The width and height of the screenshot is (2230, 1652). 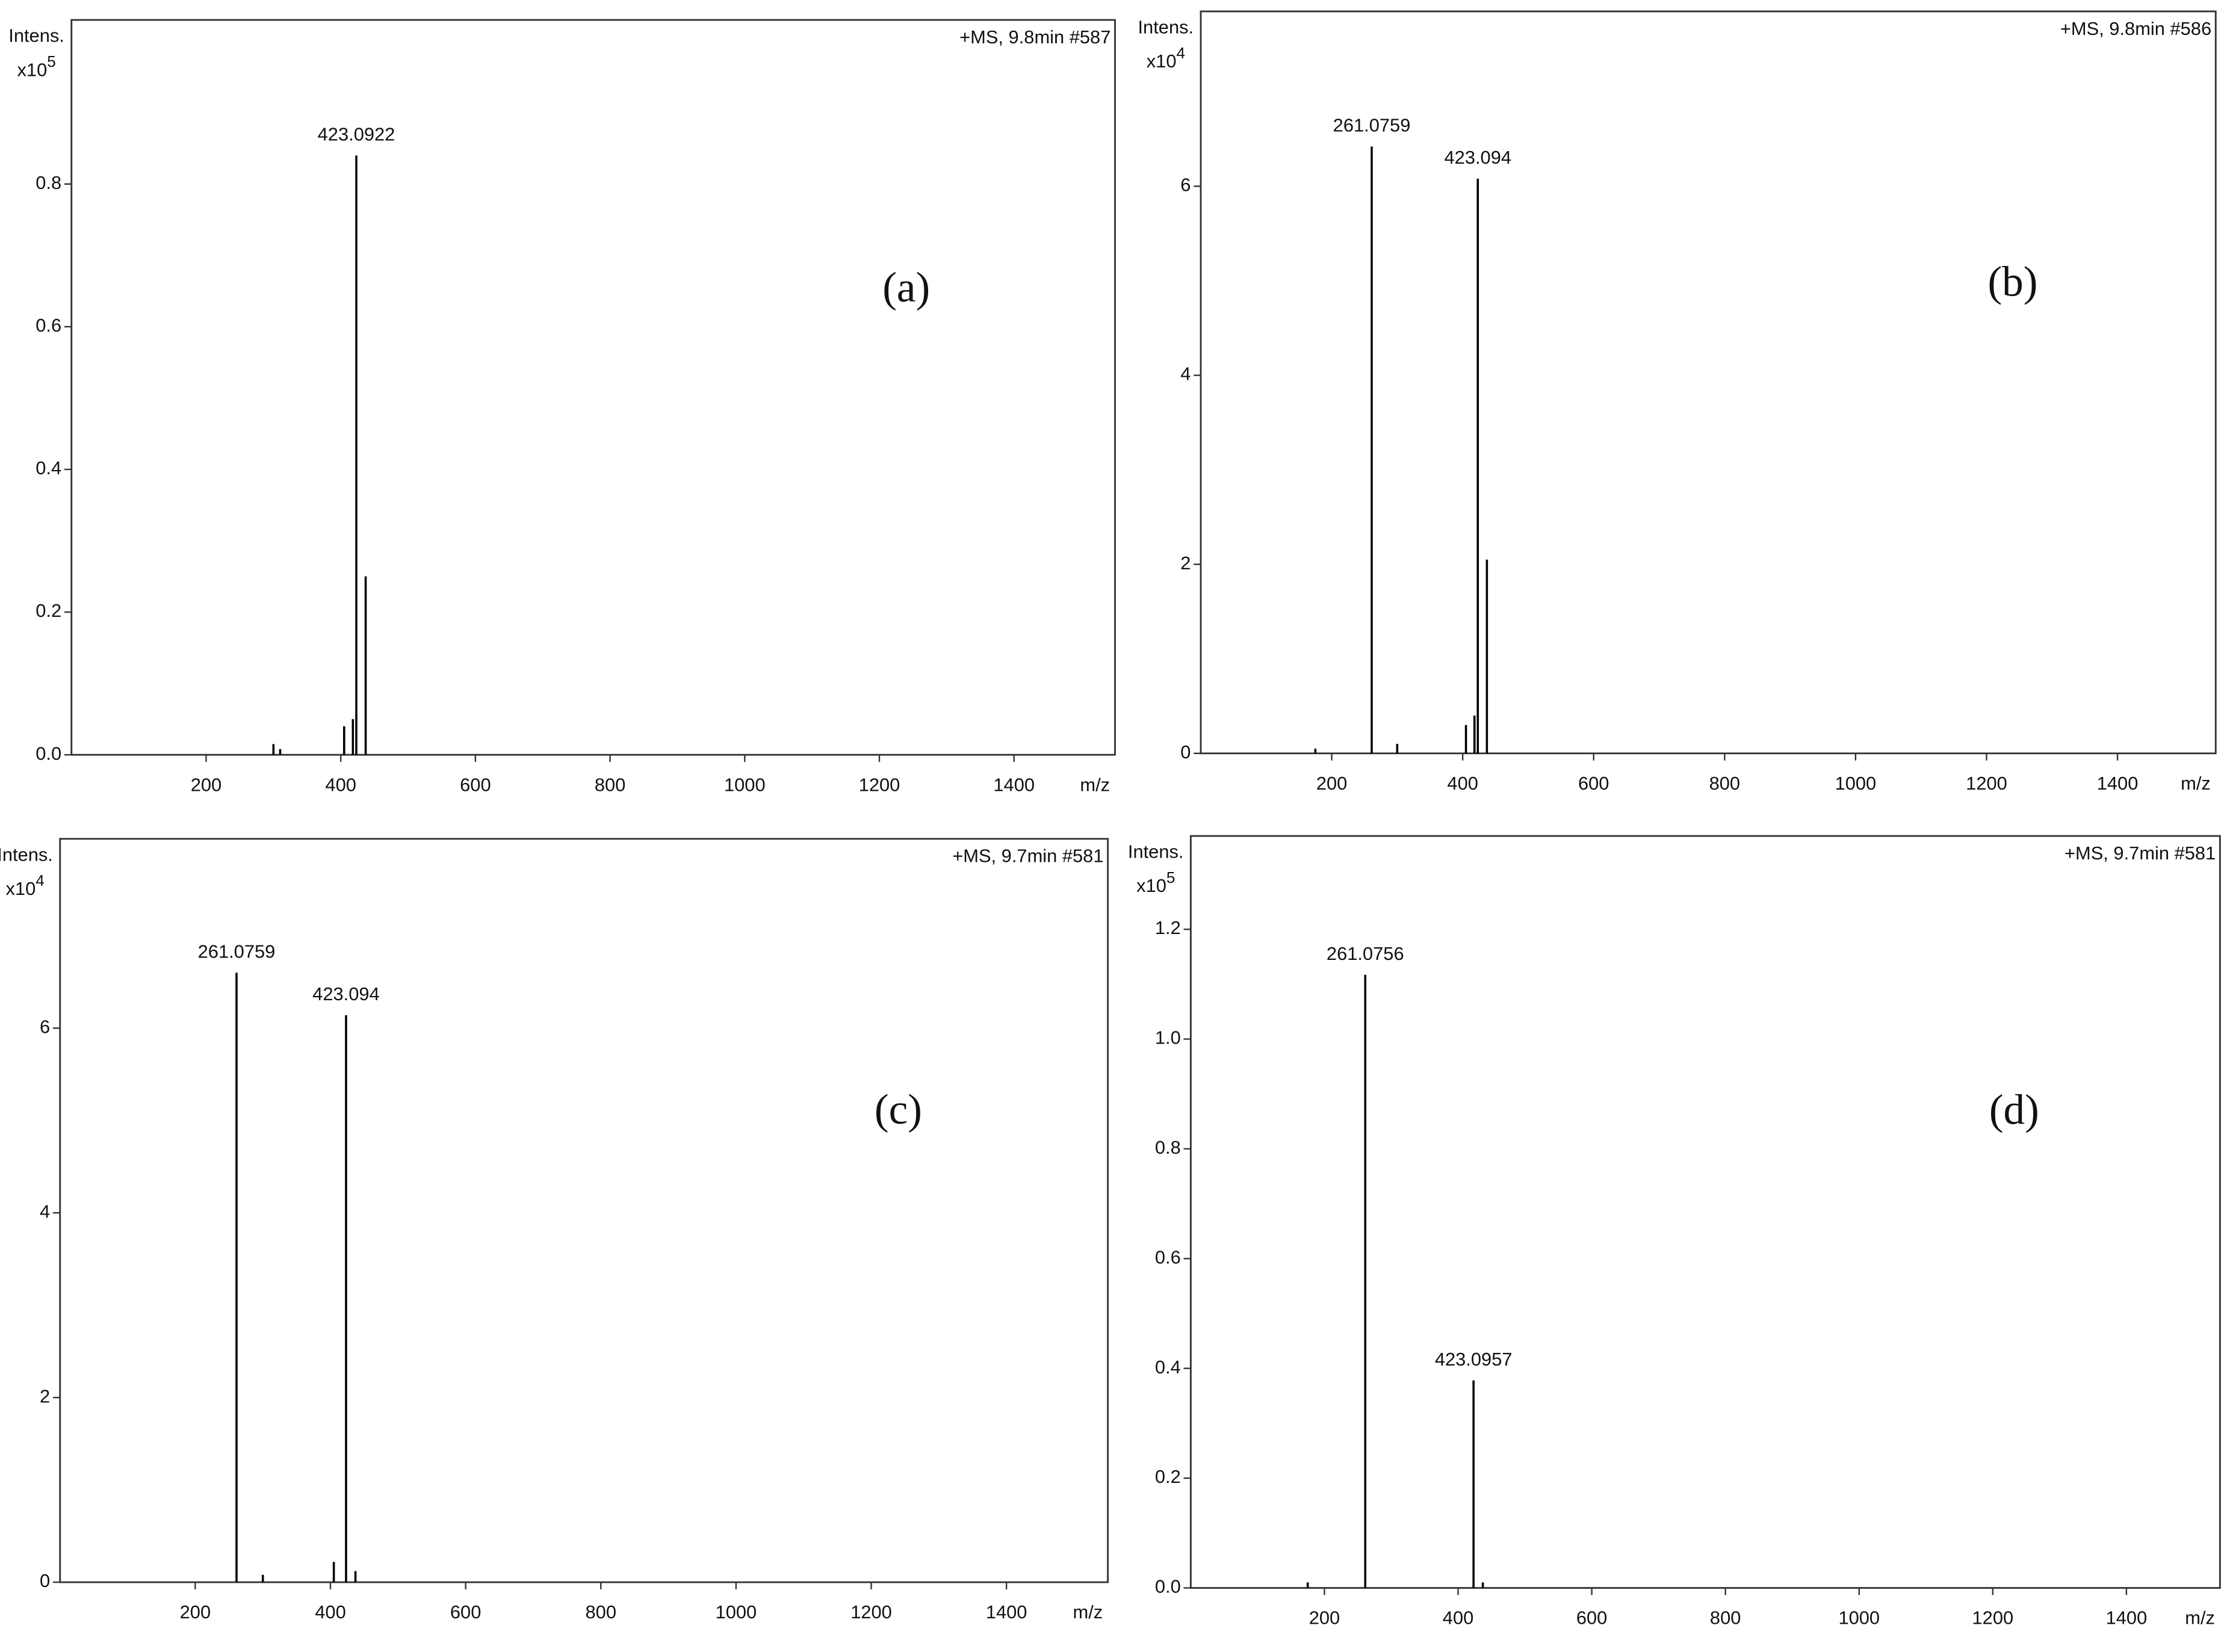 I want to click on panel-label: (b), so click(x=2012, y=282).